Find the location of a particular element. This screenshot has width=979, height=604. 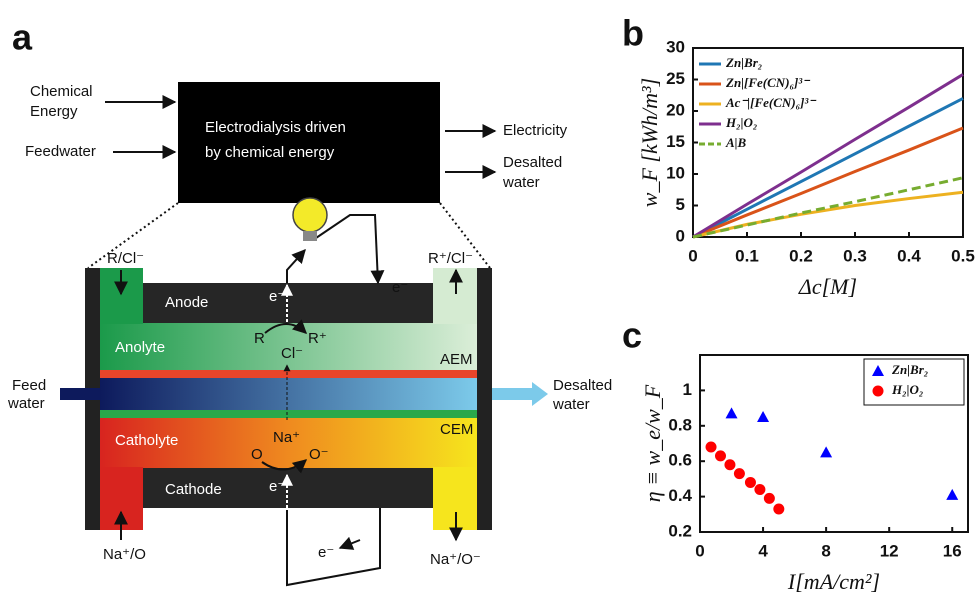

x-tick-label: 8 is located at coordinates (825, 550).